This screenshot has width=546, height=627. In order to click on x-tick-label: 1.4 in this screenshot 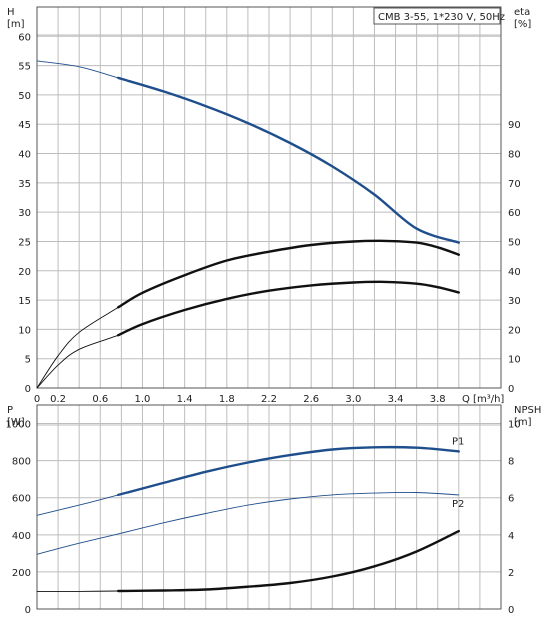, I will do `click(185, 399)`.